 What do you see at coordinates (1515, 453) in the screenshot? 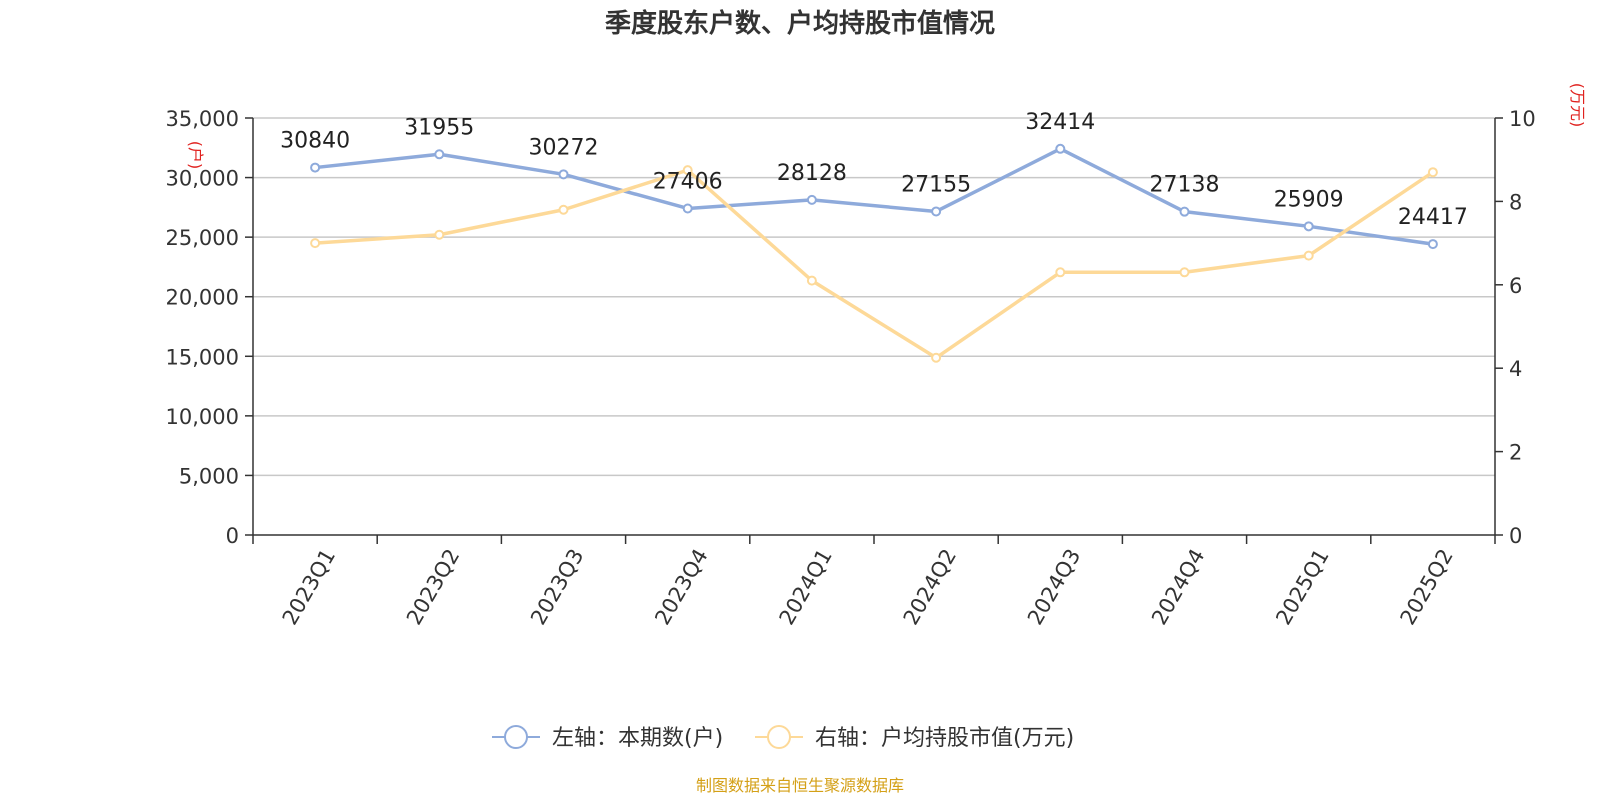
I see `right-tick-label: 2` at bounding box center [1515, 453].